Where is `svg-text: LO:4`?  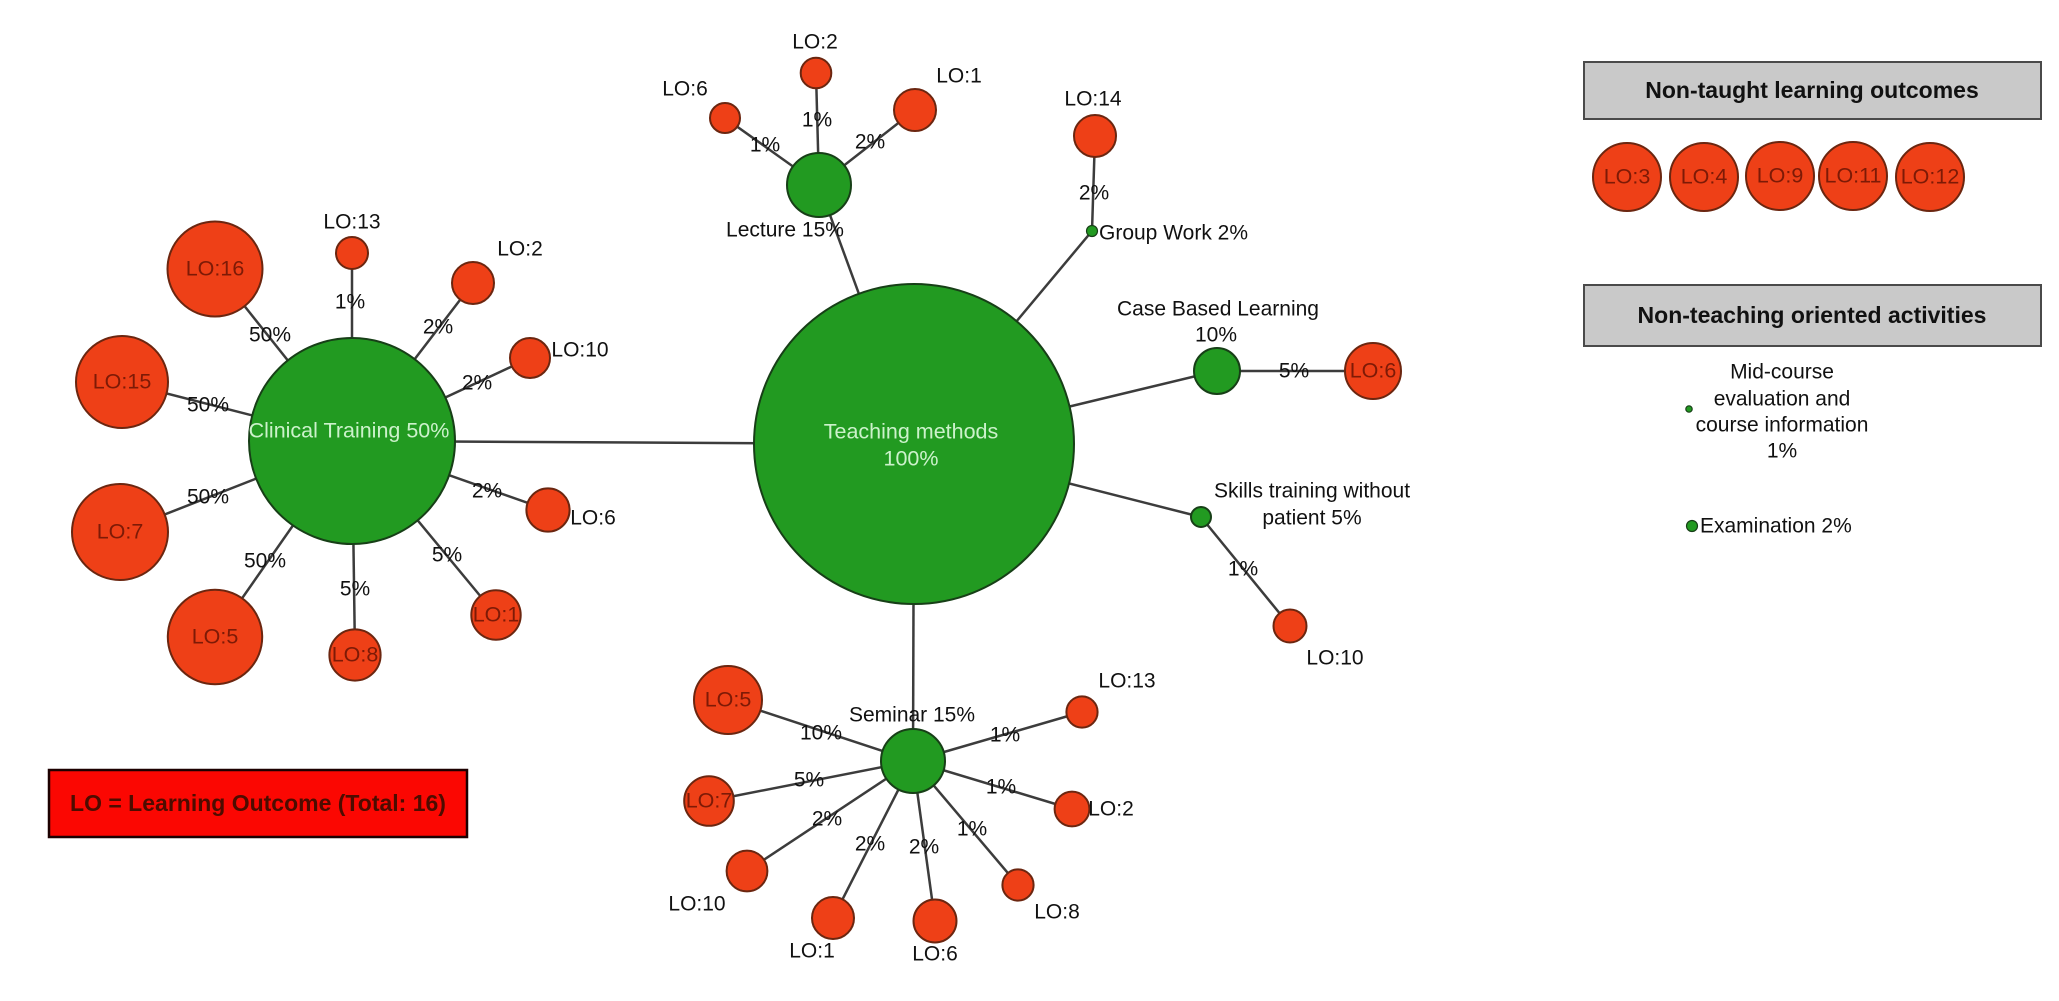
svg-text: LO:4 is located at coordinates (1704, 177).